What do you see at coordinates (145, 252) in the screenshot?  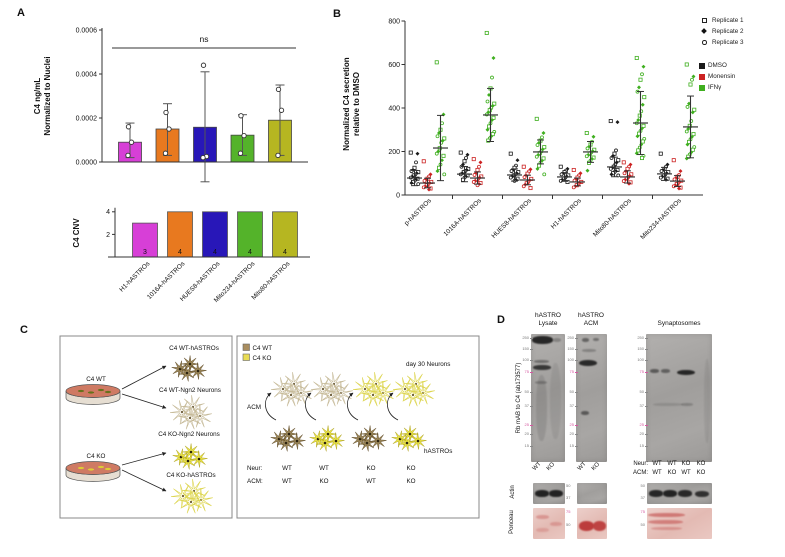 I see `cnv-bar-value: 3` at bounding box center [145, 252].